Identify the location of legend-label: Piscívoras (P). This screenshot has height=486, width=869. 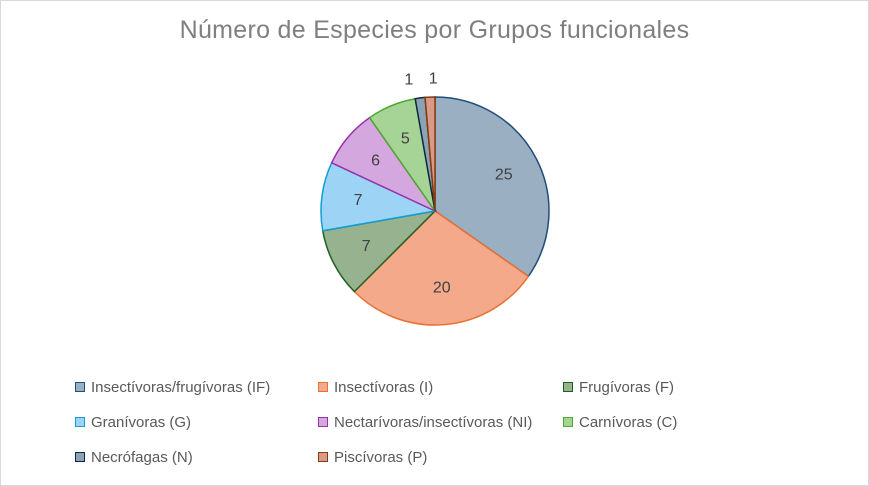
(381, 457).